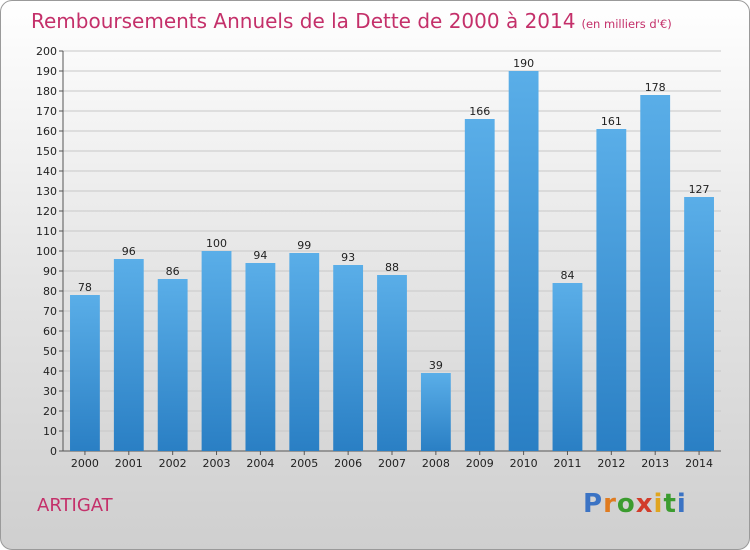 Image resolution: width=750 pixels, height=550 pixels. I want to click on value-label: 39, so click(436, 365).